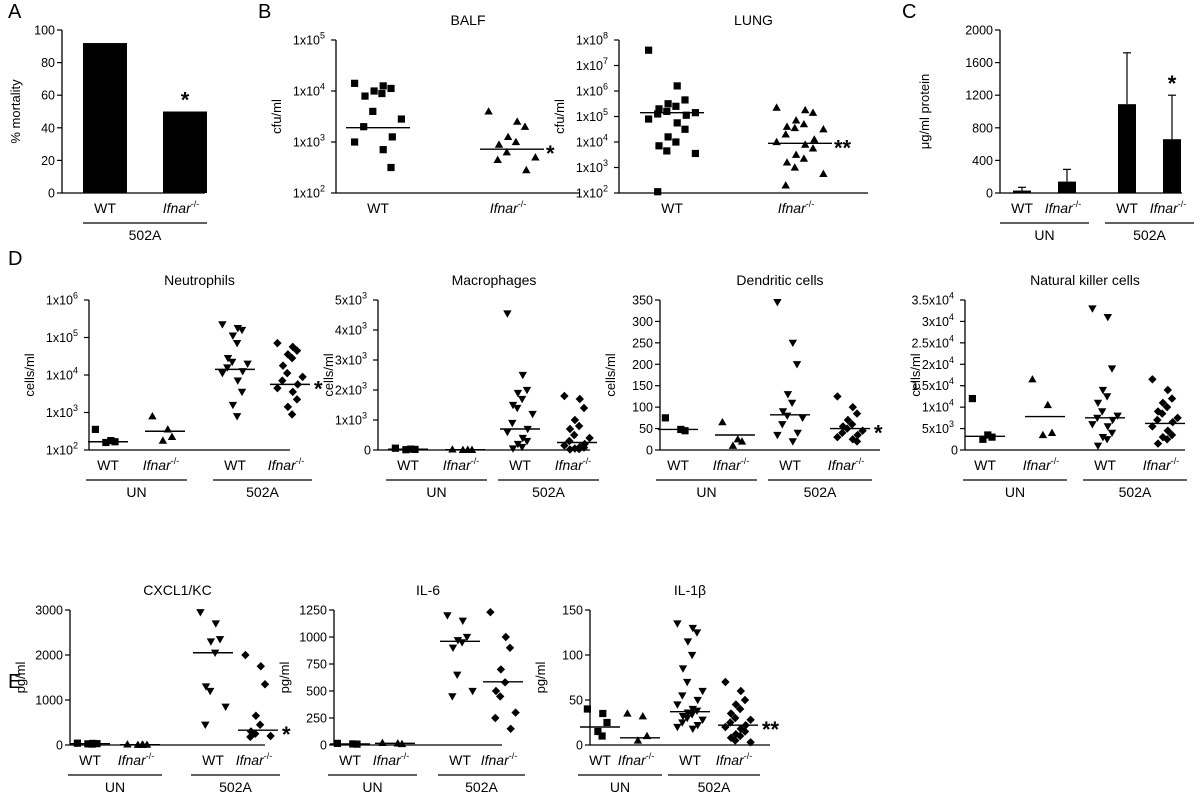  Describe the element at coordinates (731, 464) in the screenshot. I see `x-category-label: Ifnar-/-` at that location.